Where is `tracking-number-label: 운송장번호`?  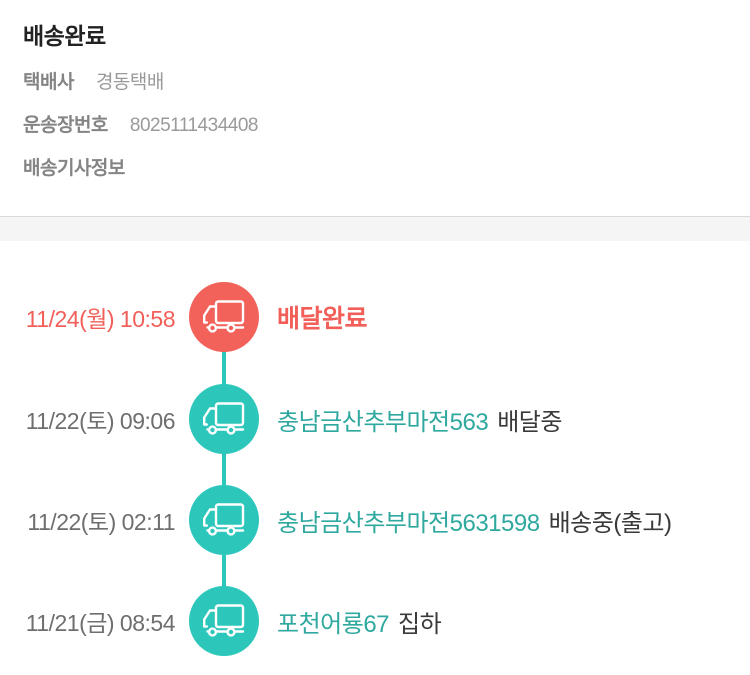 tracking-number-label: 운송장번호 is located at coordinates (65, 125).